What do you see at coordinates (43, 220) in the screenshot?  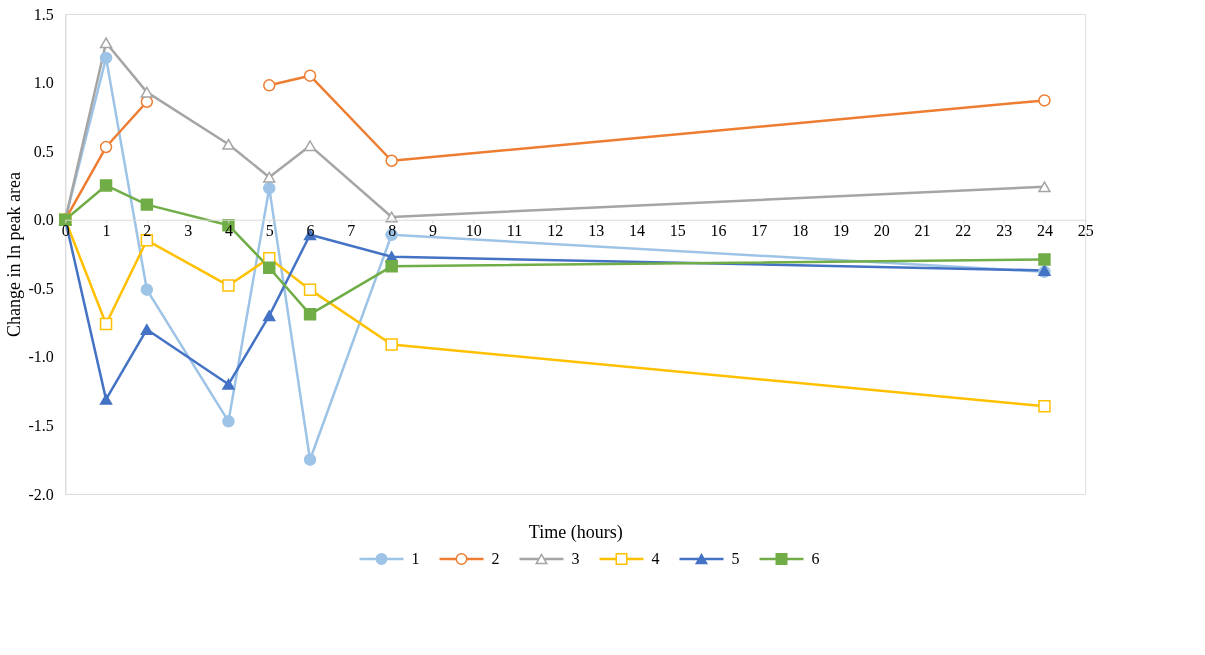 I see `y-tick-label: 0.0` at bounding box center [43, 220].